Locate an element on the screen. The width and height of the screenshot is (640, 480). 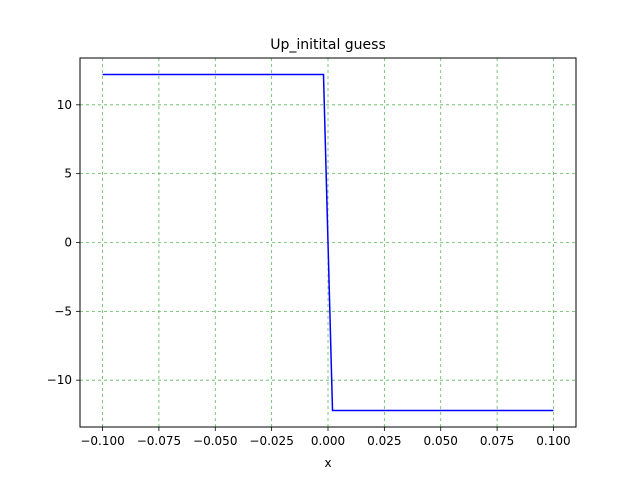
chart-title: Up_initital guess is located at coordinates (328, 45).